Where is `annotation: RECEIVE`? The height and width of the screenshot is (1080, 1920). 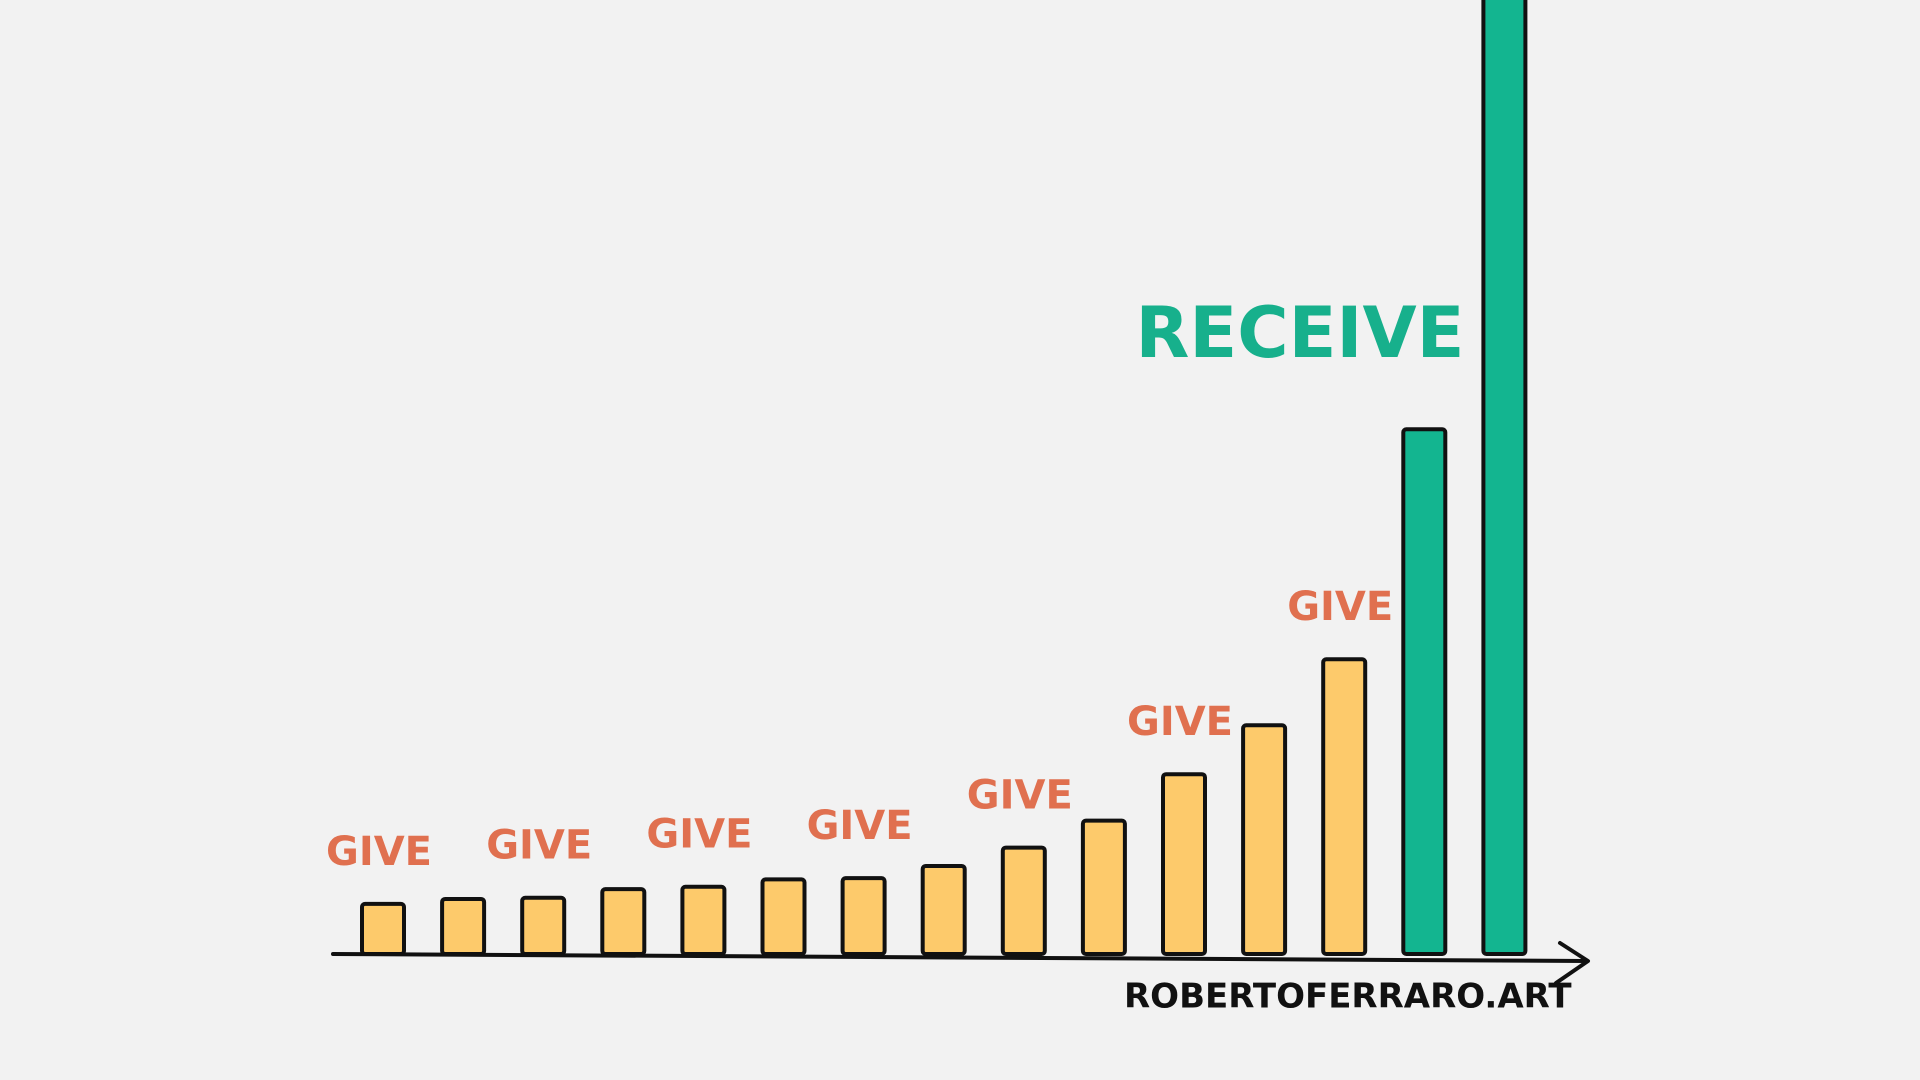 annotation: RECEIVE is located at coordinates (1300, 333).